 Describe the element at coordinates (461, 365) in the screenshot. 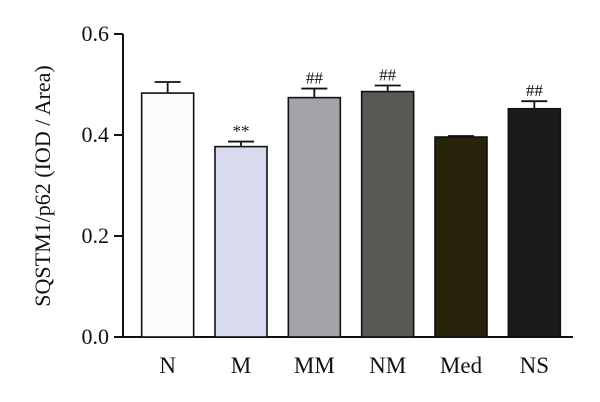

I see `x-tick-label: Med` at that location.